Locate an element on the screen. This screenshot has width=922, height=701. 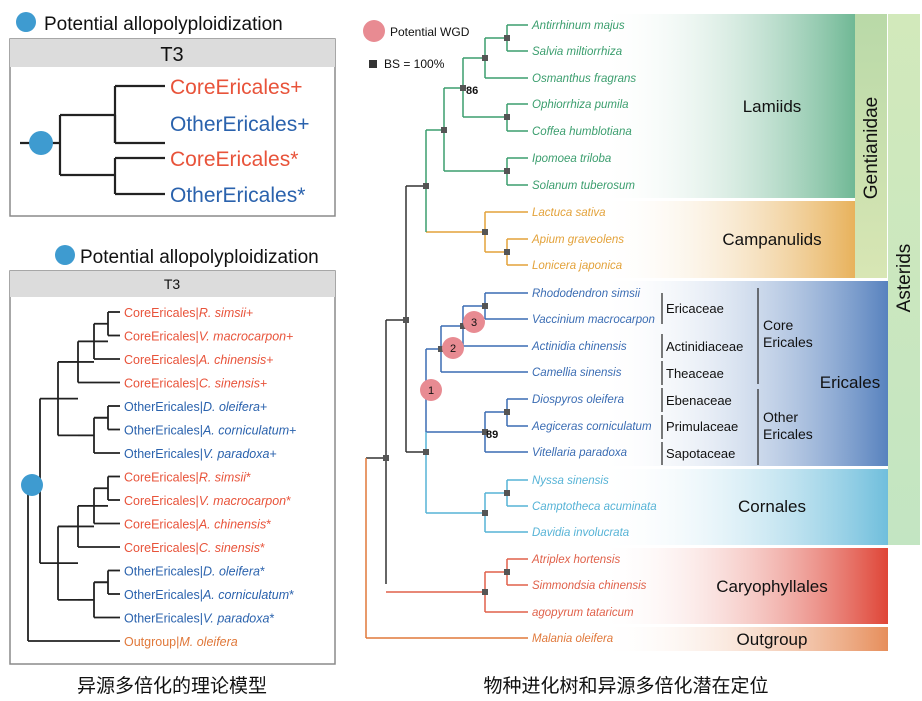
species-label: agopyrum tataricum is located at coordinates (583, 613).